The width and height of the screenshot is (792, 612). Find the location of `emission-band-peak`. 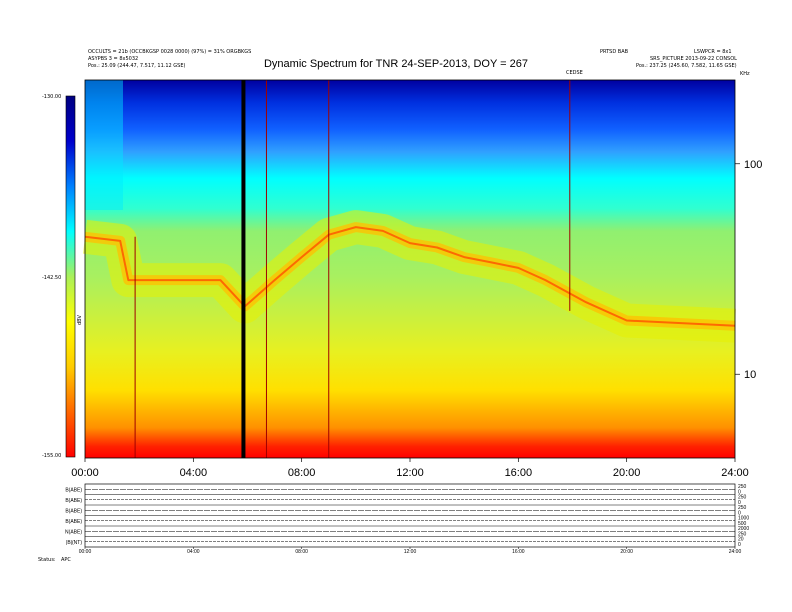

emission-band-peak is located at coordinates (410, 276).